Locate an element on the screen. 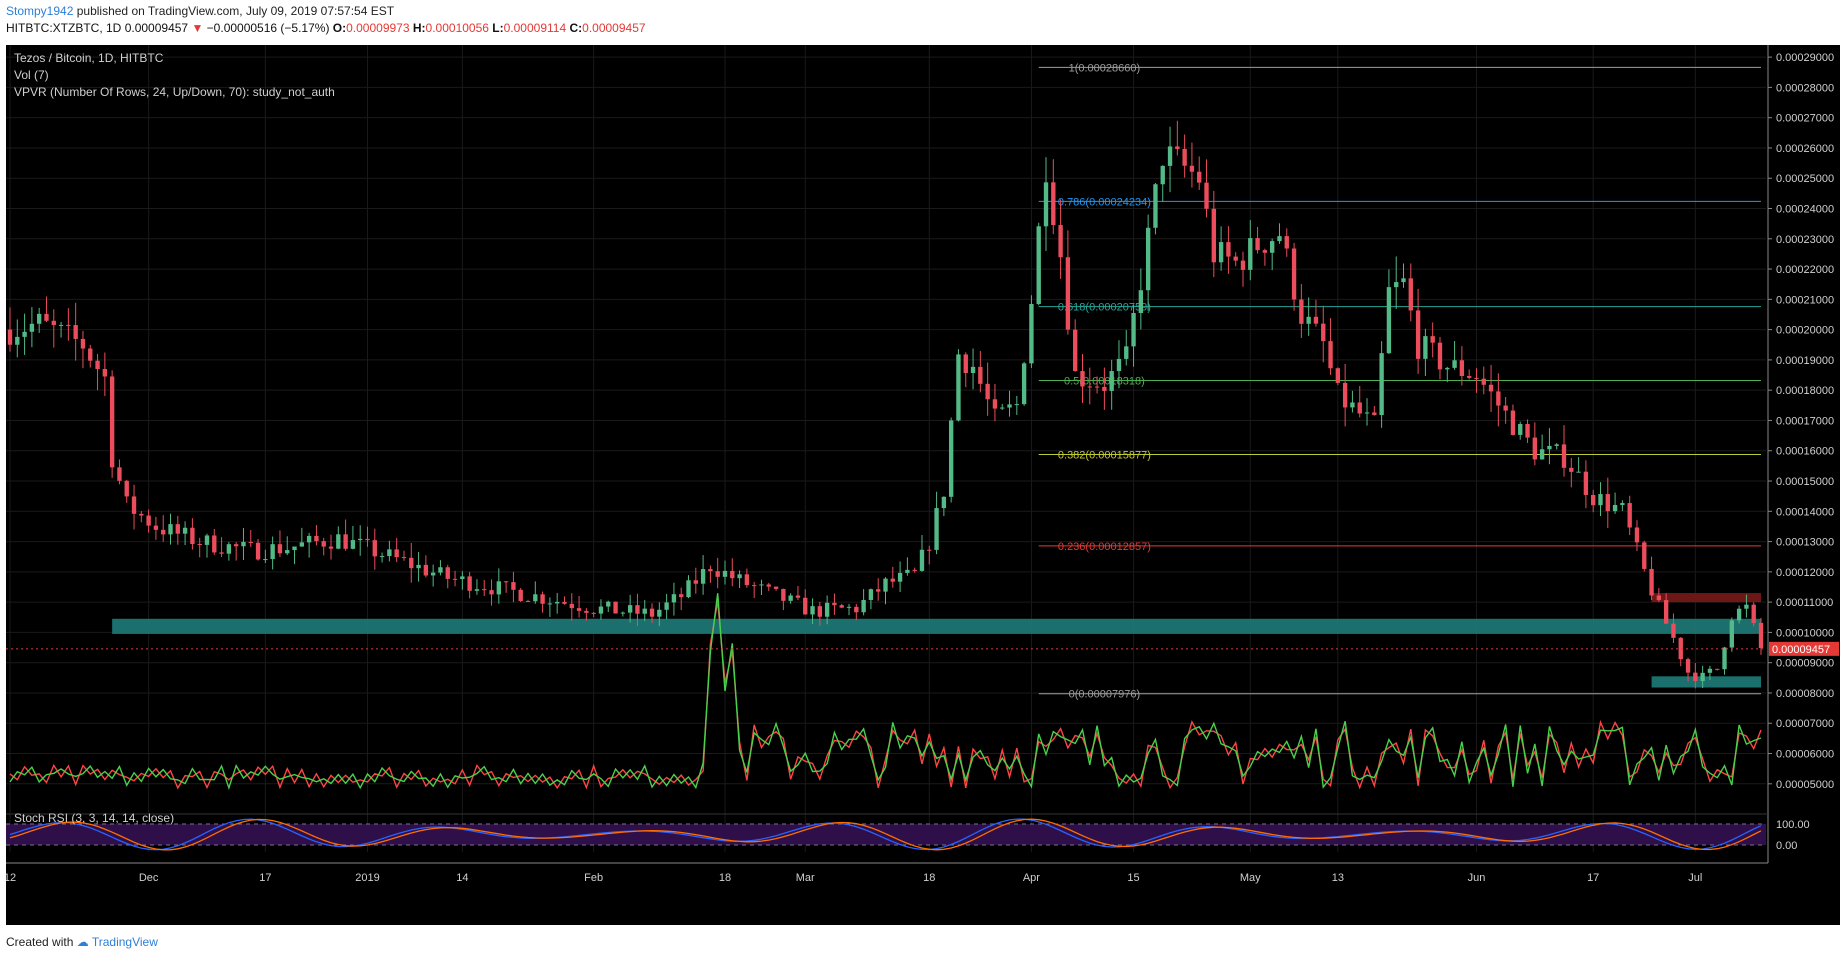 This screenshot has height=959, width=1840. fib-label: 0(0.00007976) is located at coordinates (1105, 695).